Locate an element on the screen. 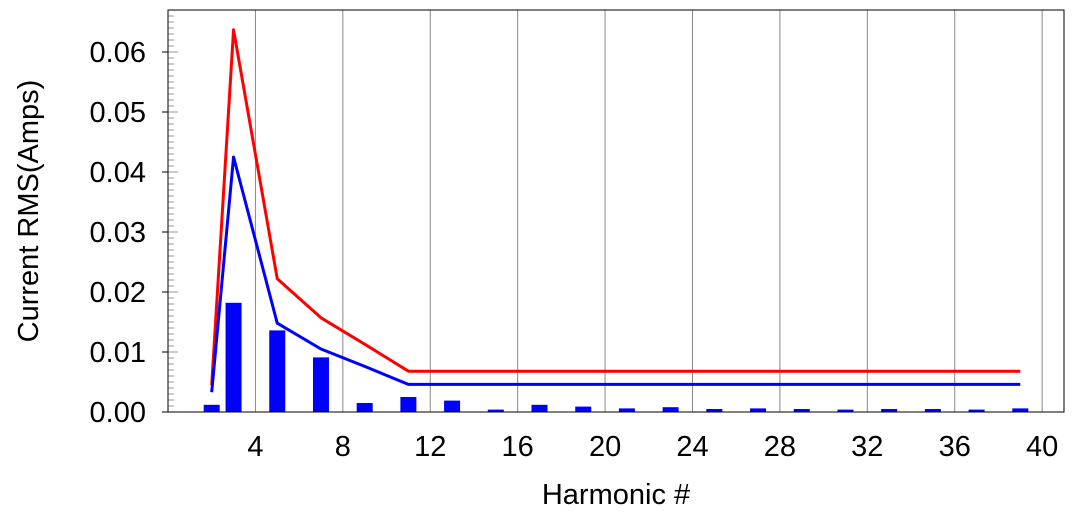 The width and height of the screenshot is (1090, 526). y-axis-title: Current RMS(Amps) is located at coordinates (29, 211).